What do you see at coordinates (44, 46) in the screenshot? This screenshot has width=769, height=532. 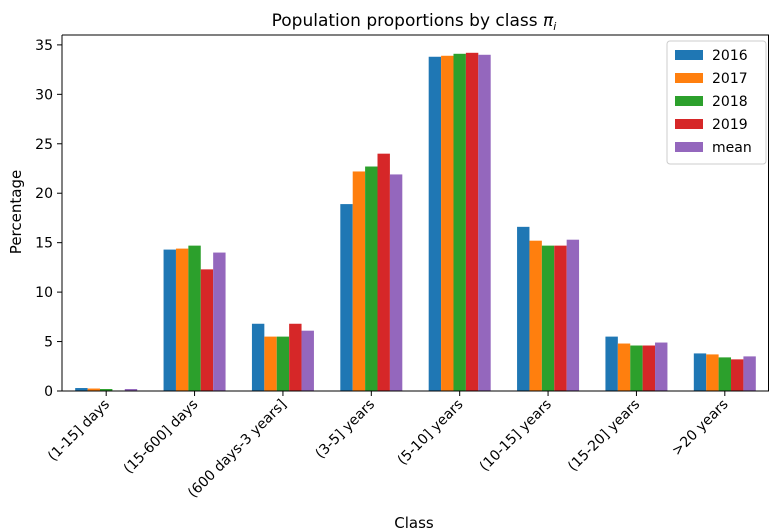 I see `y-tick-label-35: 35` at bounding box center [44, 46].